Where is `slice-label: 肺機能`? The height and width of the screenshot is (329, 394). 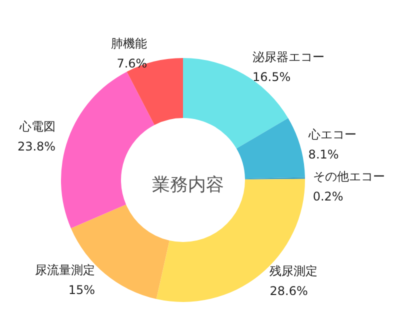
slice-label: 肺機能 is located at coordinates (129, 43).